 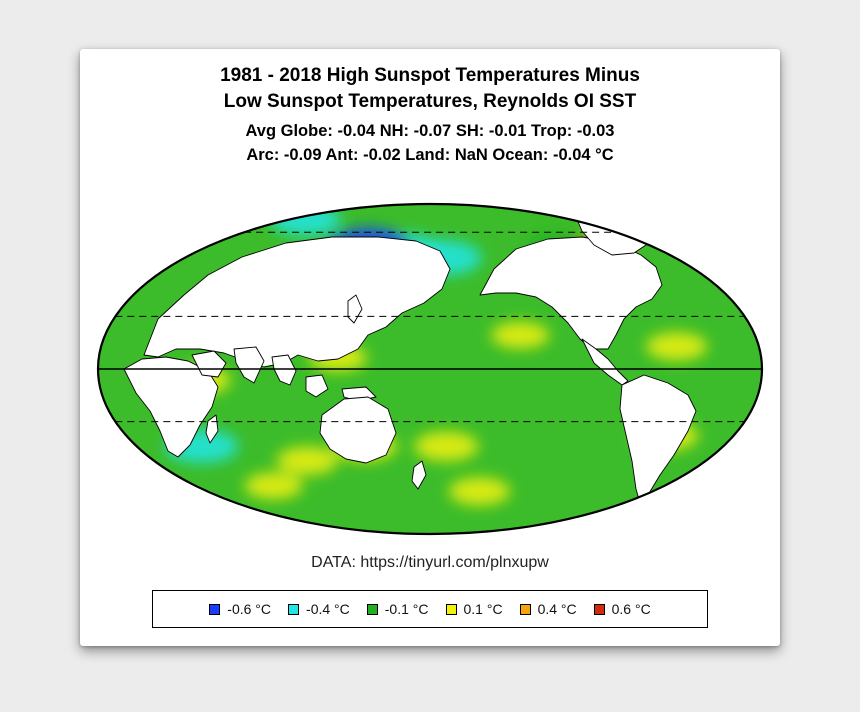 What do you see at coordinates (263, 155) in the screenshot?
I see `stat-arc-label: Arc:` at bounding box center [263, 155].